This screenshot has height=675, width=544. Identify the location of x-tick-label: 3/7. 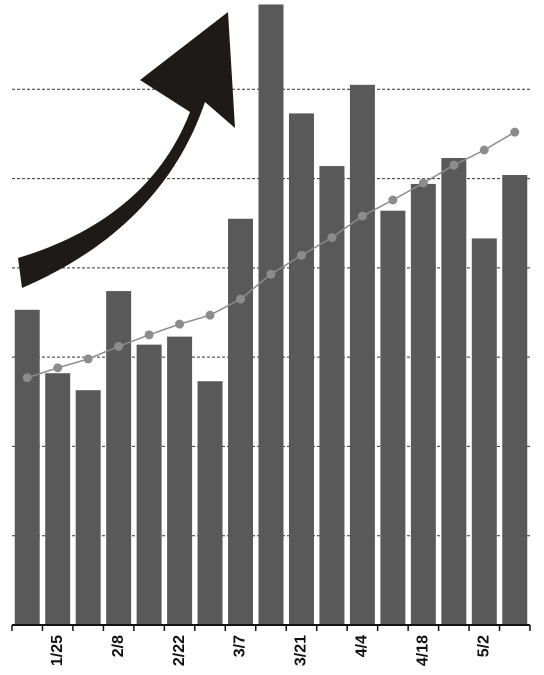
(240, 646).